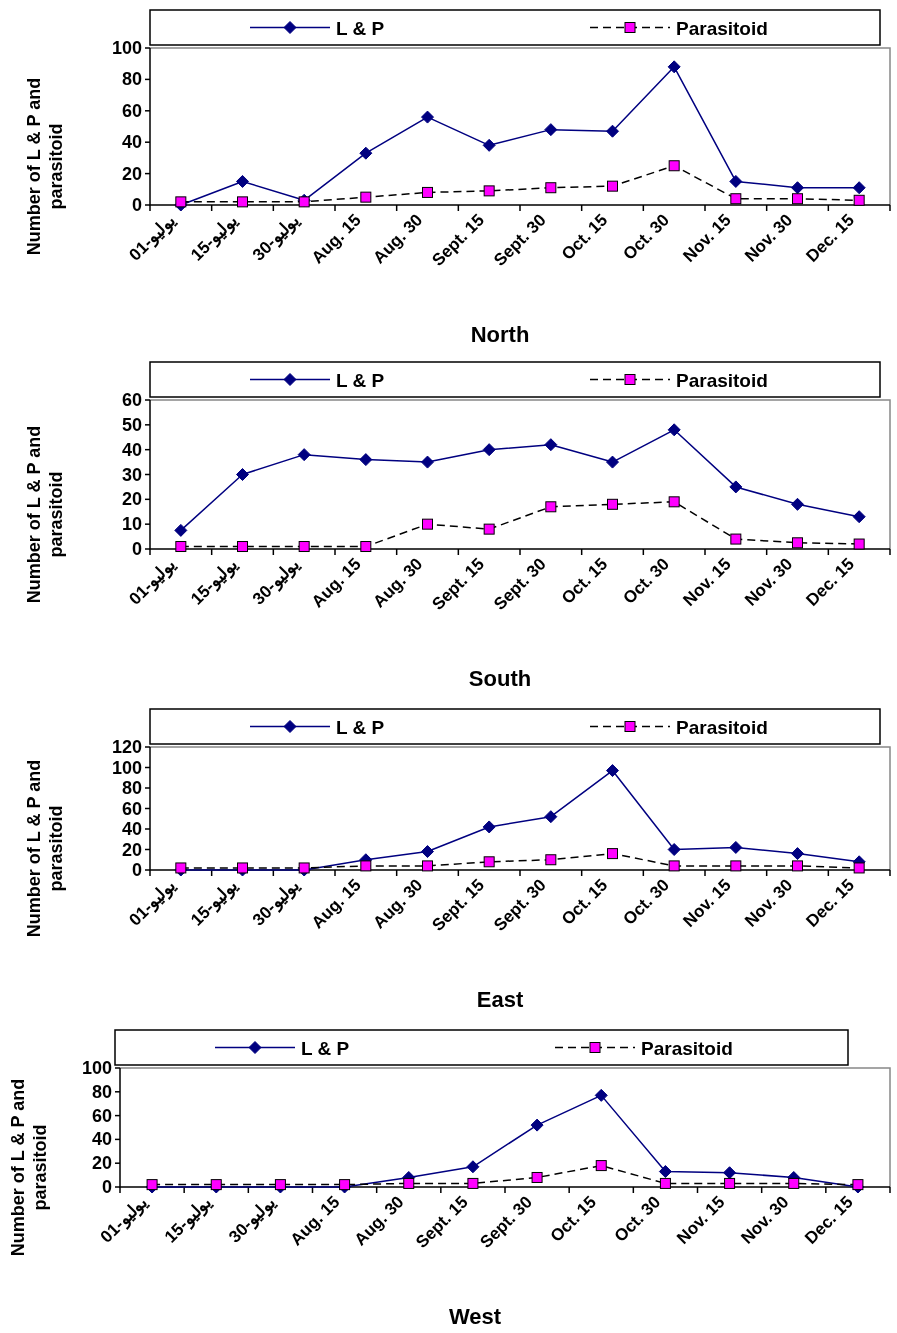 The height and width of the screenshot is (1333, 897). What do you see at coordinates (126, 767) in the screenshot?
I see `y-tick-label: 100` at bounding box center [126, 767].